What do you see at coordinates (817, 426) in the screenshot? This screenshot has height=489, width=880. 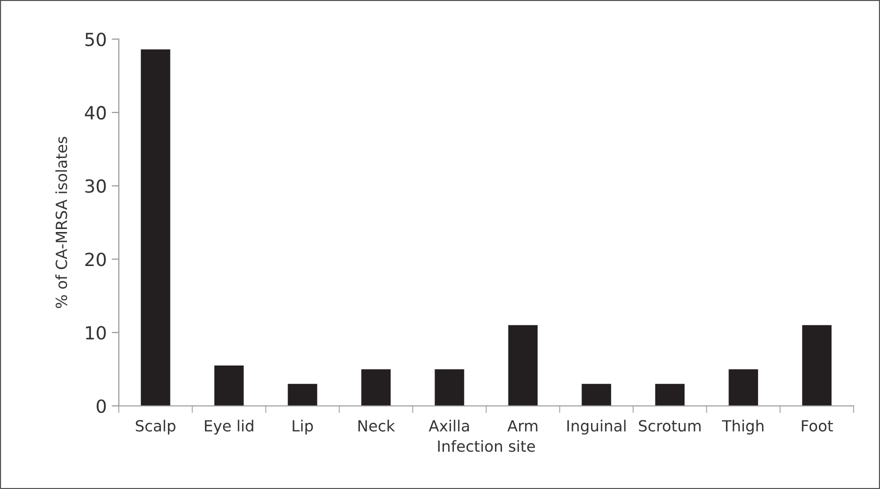 I see `x-tick-label: Foot` at bounding box center [817, 426].